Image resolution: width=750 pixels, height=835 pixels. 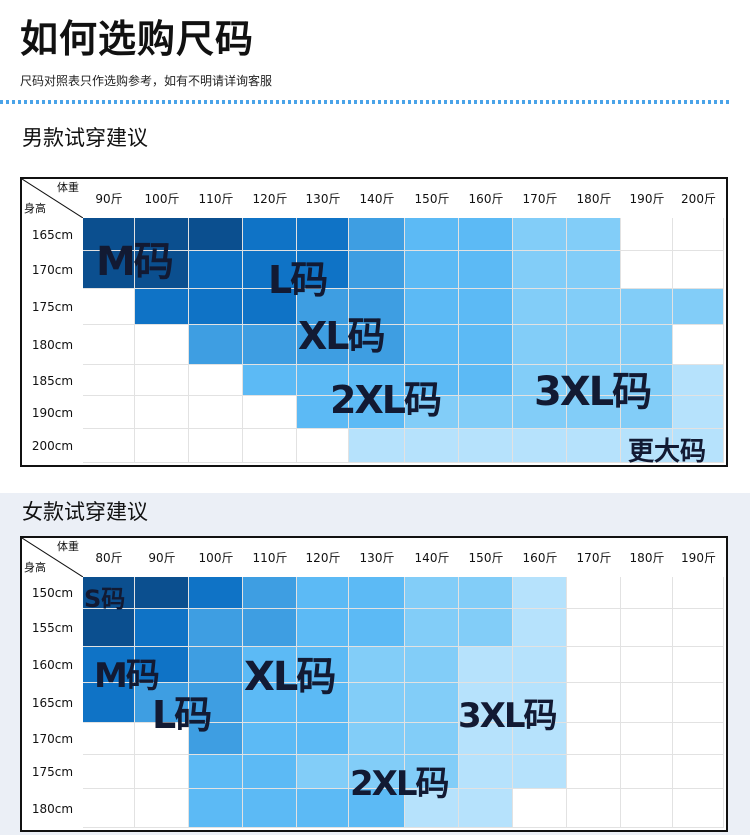 I want to click on men-weight-100: 100斤, so click(x=162, y=199).